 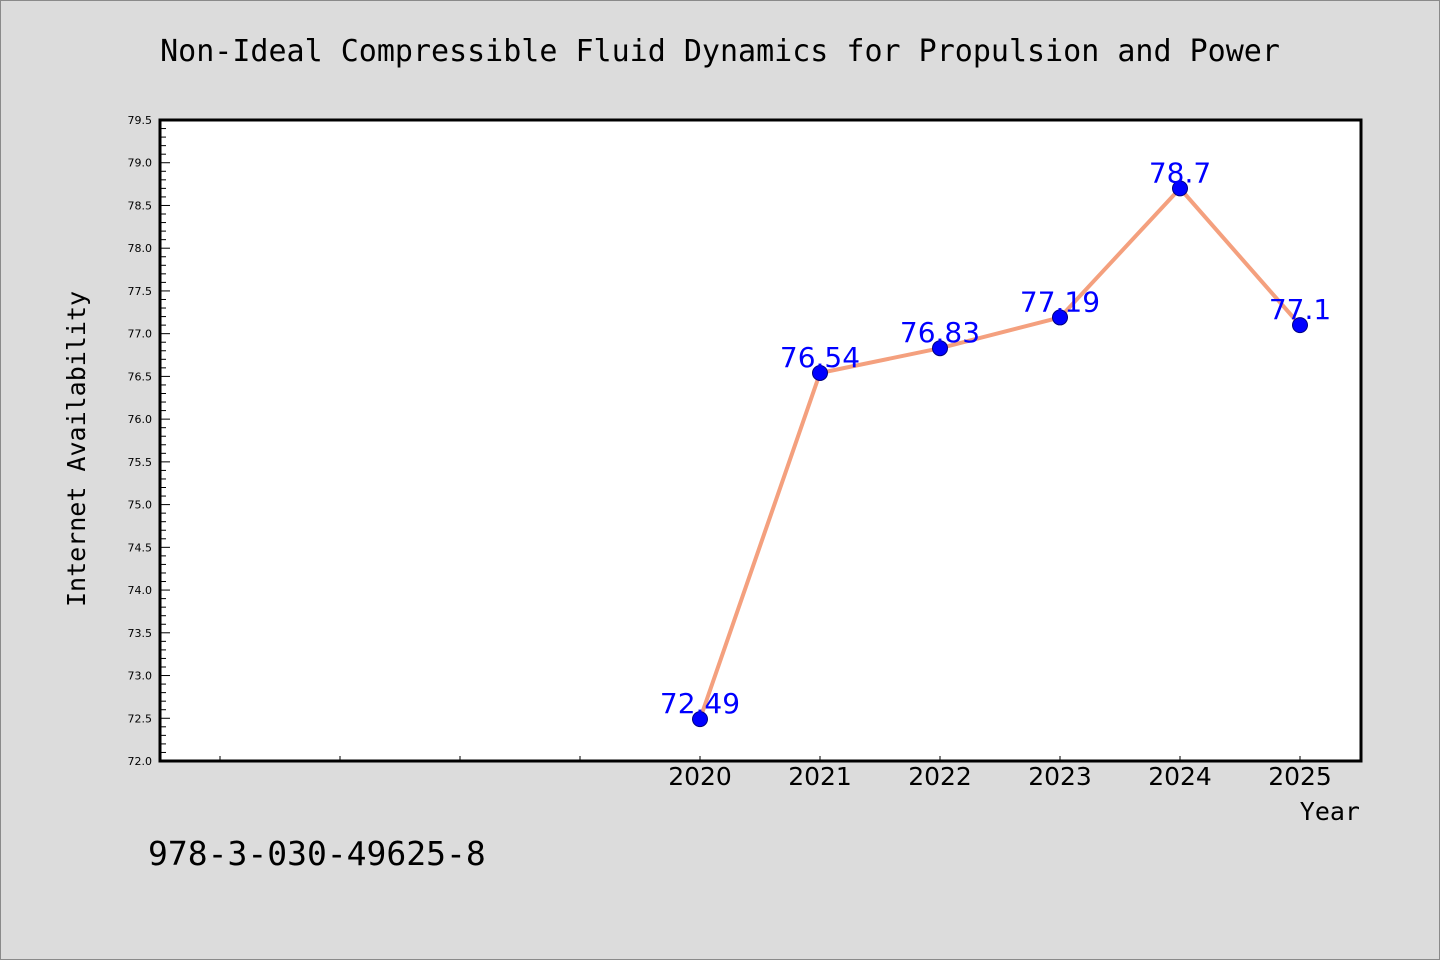 What do you see at coordinates (1300, 309) in the screenshot?
I see `data-label: 77.1` at bounding box center [1300, 309].